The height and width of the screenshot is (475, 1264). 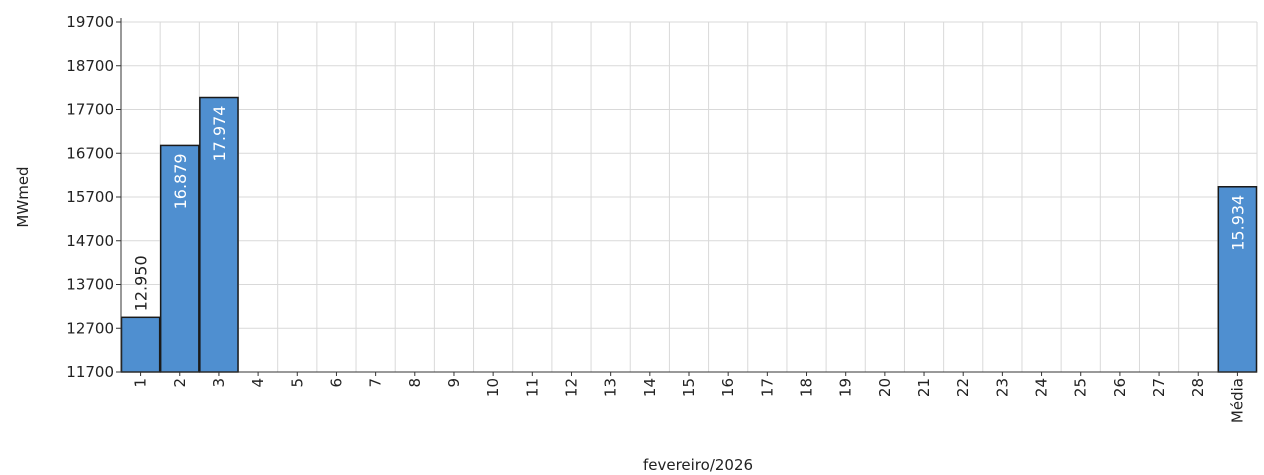 What do you see at coordinates (885, 387) in the screenshot?
I see `x-tick-label: 20` at bounding box center [885, 387].